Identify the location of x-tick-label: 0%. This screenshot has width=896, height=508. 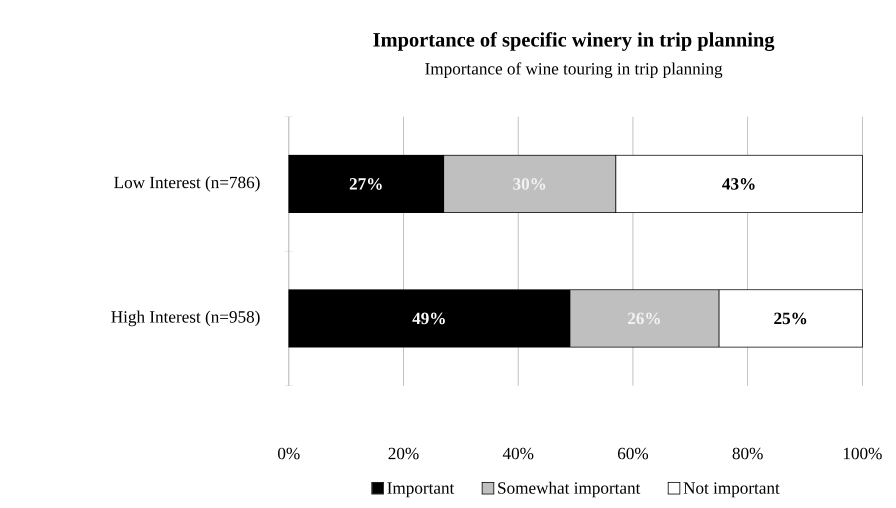
(289, 454).